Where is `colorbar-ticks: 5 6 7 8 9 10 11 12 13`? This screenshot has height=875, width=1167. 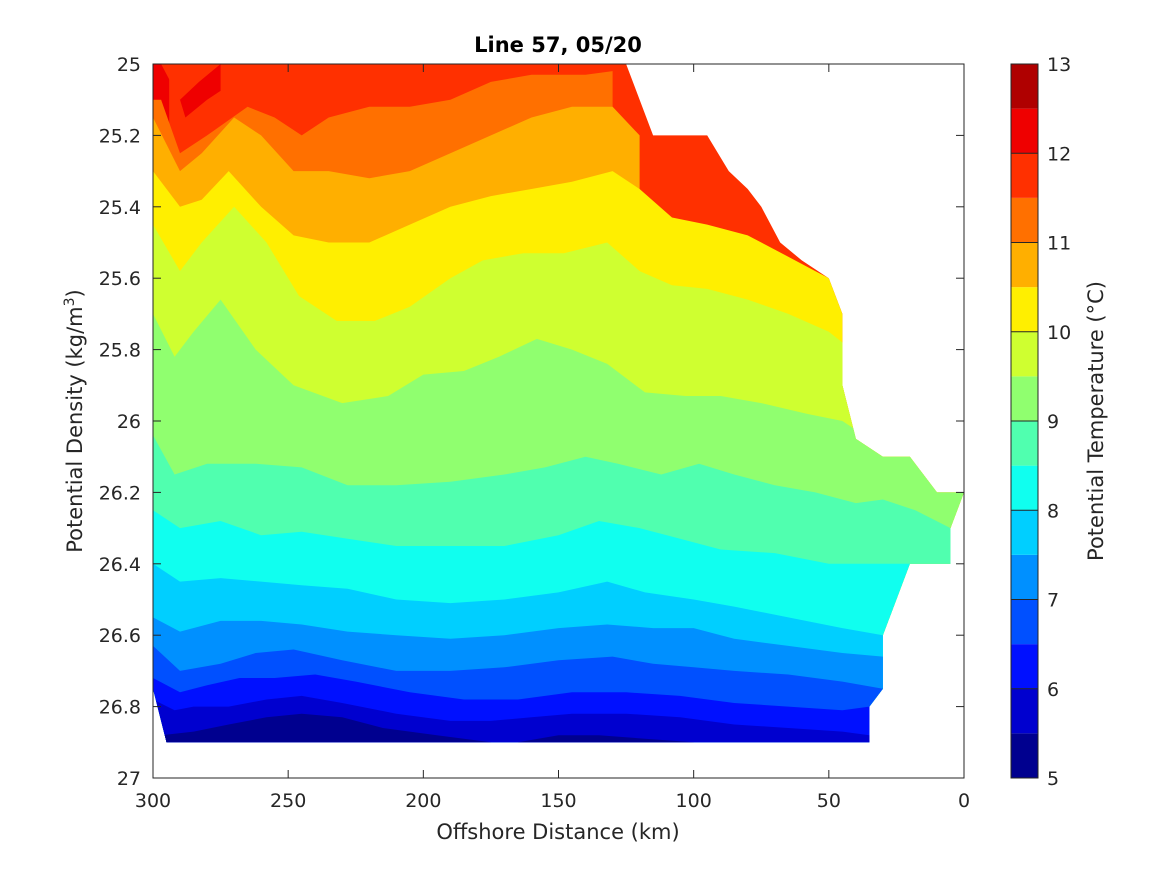 colorbar-ticks: 5 6 7 8 9 10 11 12 13 is located at coordinates (1041, 422).